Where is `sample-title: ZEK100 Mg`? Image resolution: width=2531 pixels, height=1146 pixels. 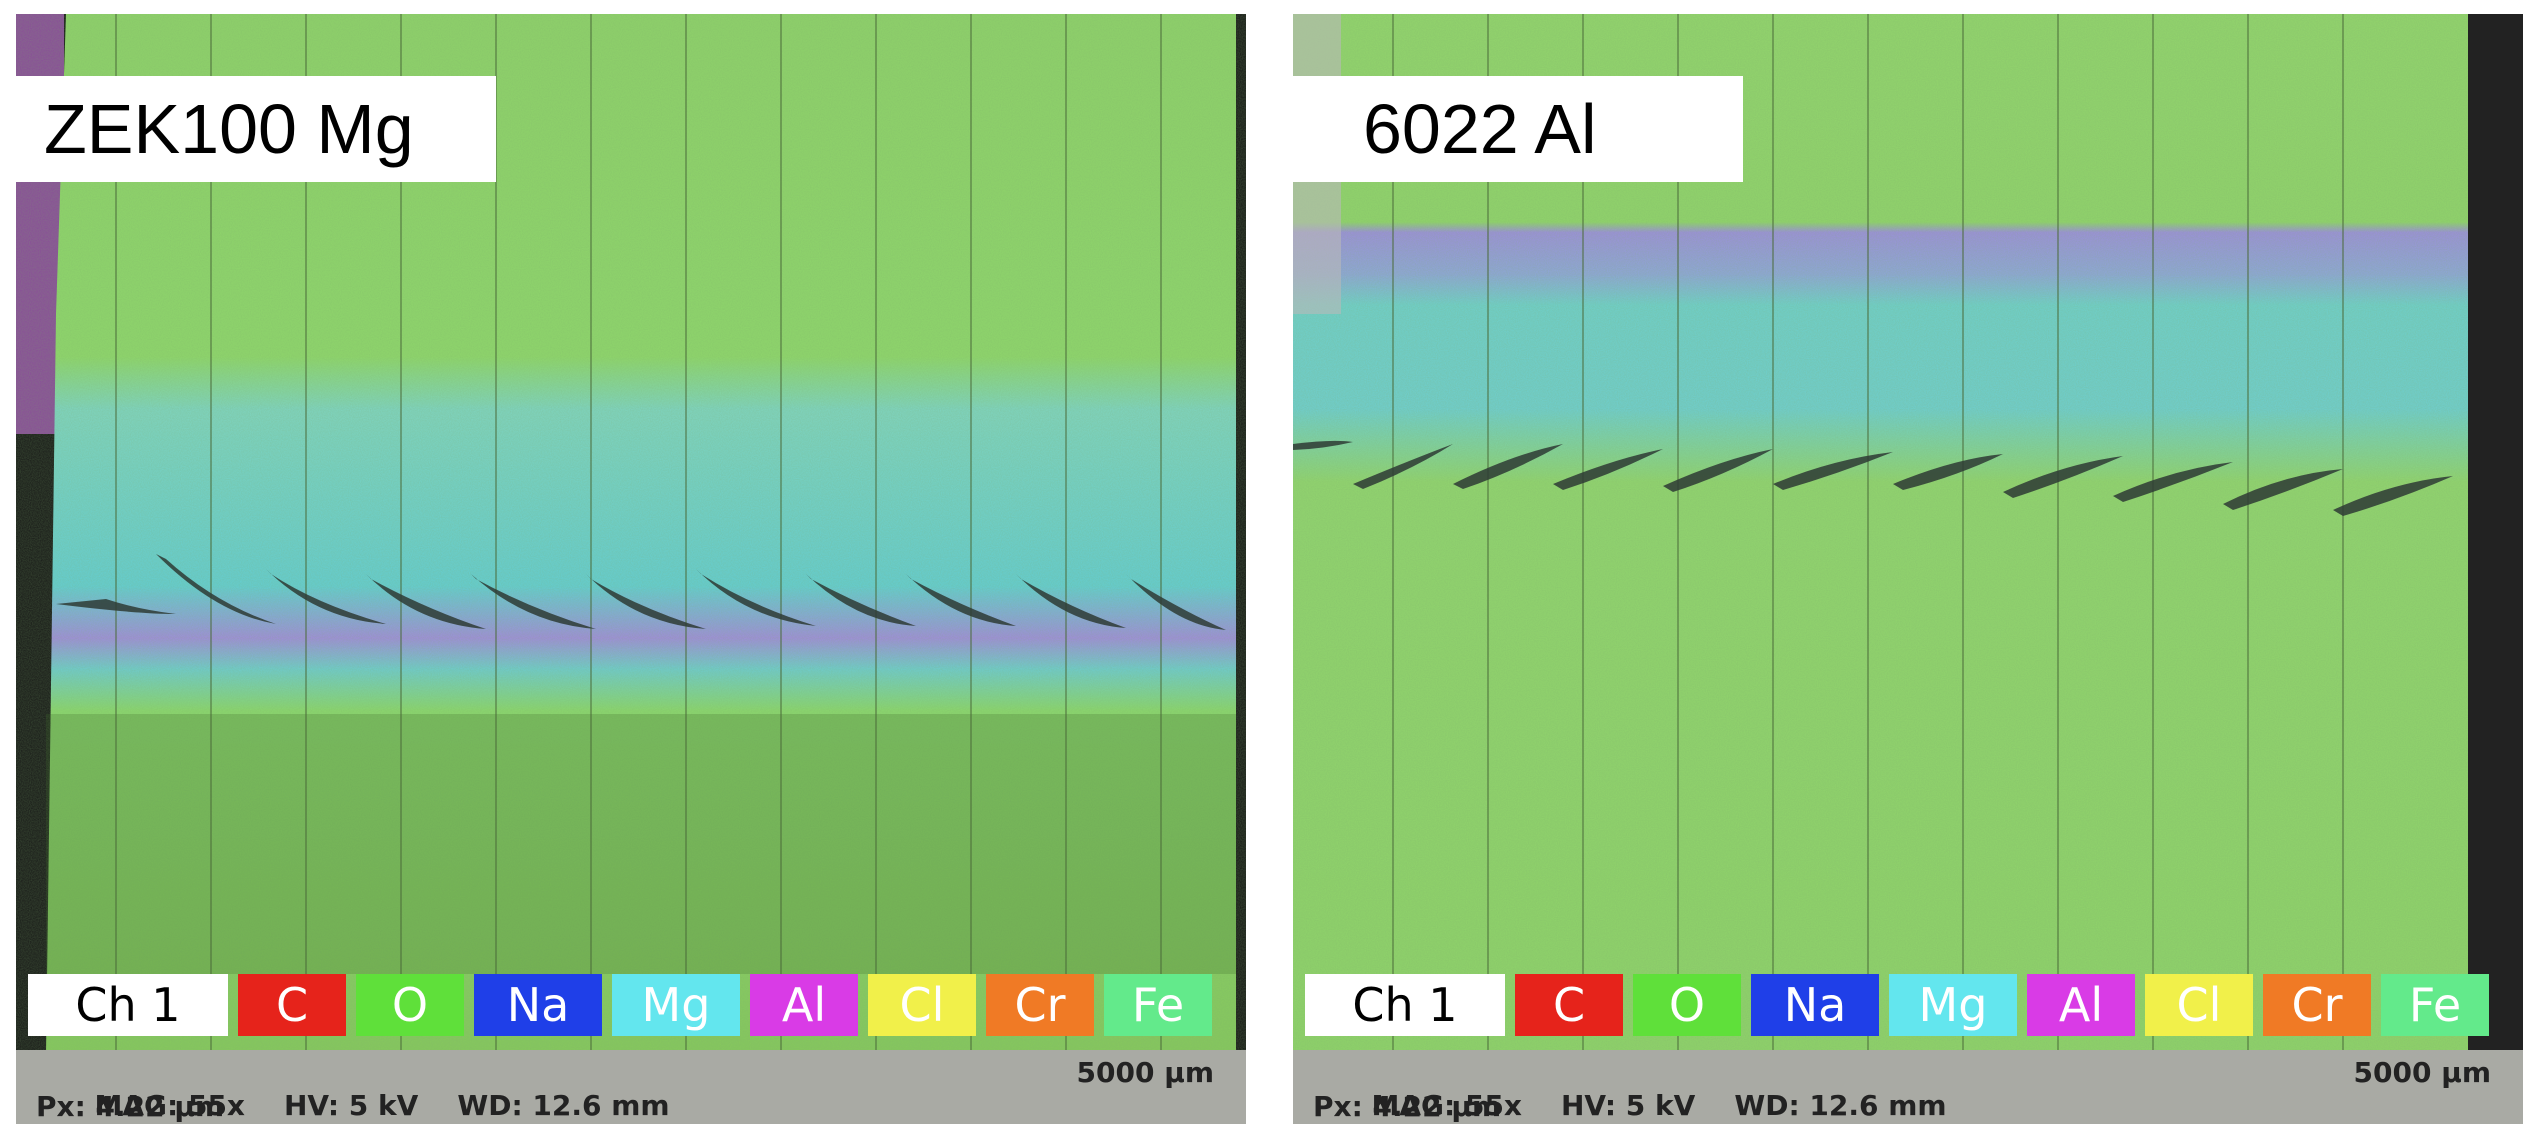 sample-title: ZEK100 Mg is located at coordinates (256, 129).